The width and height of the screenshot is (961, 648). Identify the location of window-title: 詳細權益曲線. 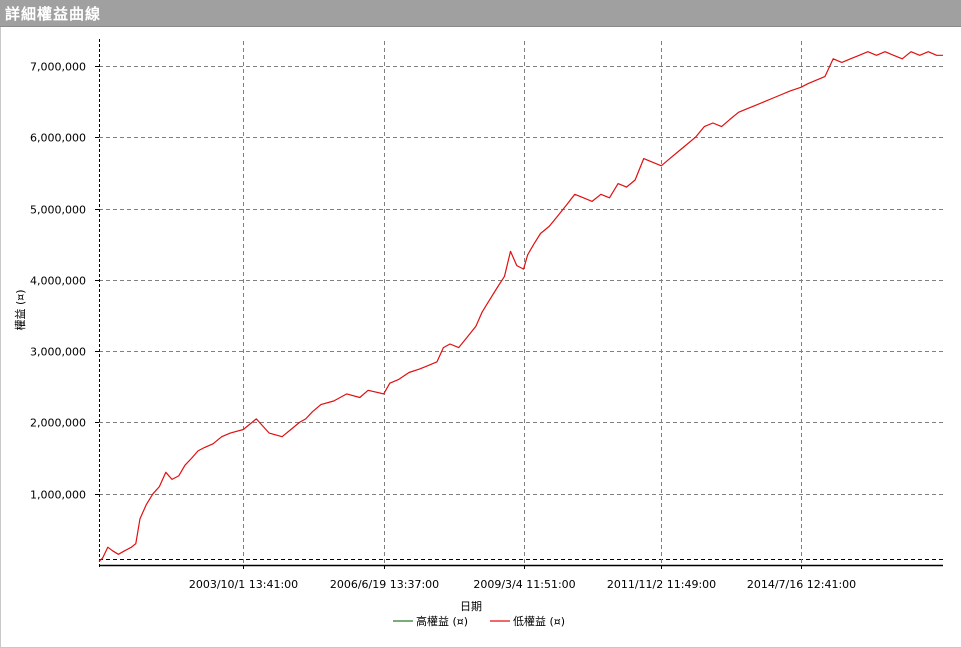
(53, 14).